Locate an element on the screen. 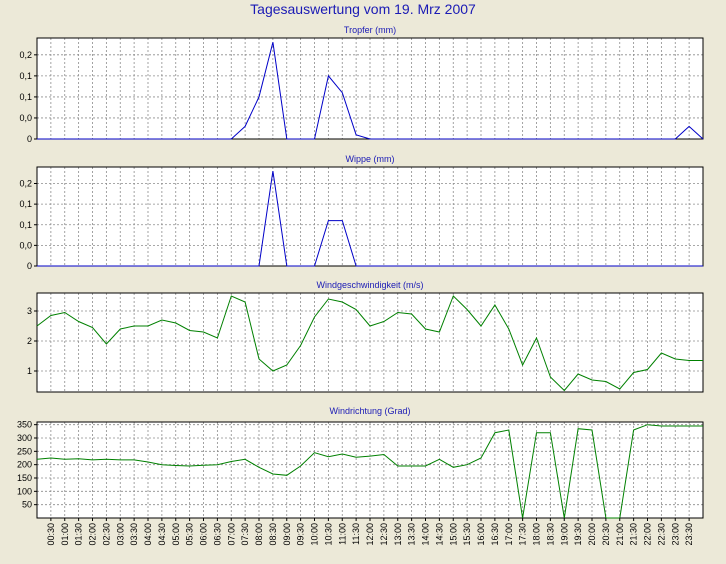  x-tick-label: 00:30 is located at coordinates (51, 534).